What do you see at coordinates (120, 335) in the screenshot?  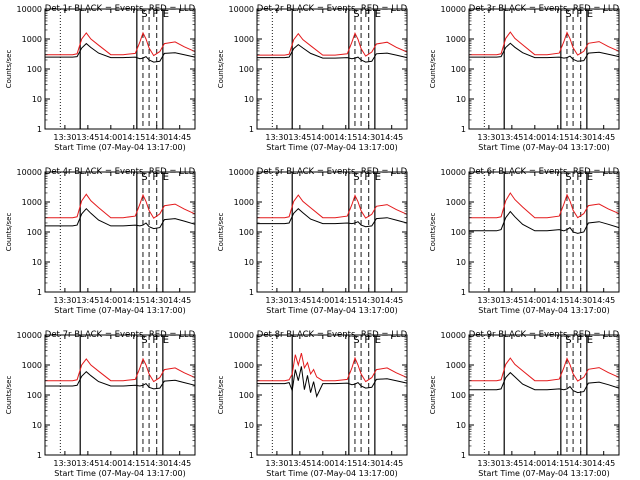 I see `panel-title: Det 7r BLACK = Events, RED = LLD` at bounding box center [120, 335].